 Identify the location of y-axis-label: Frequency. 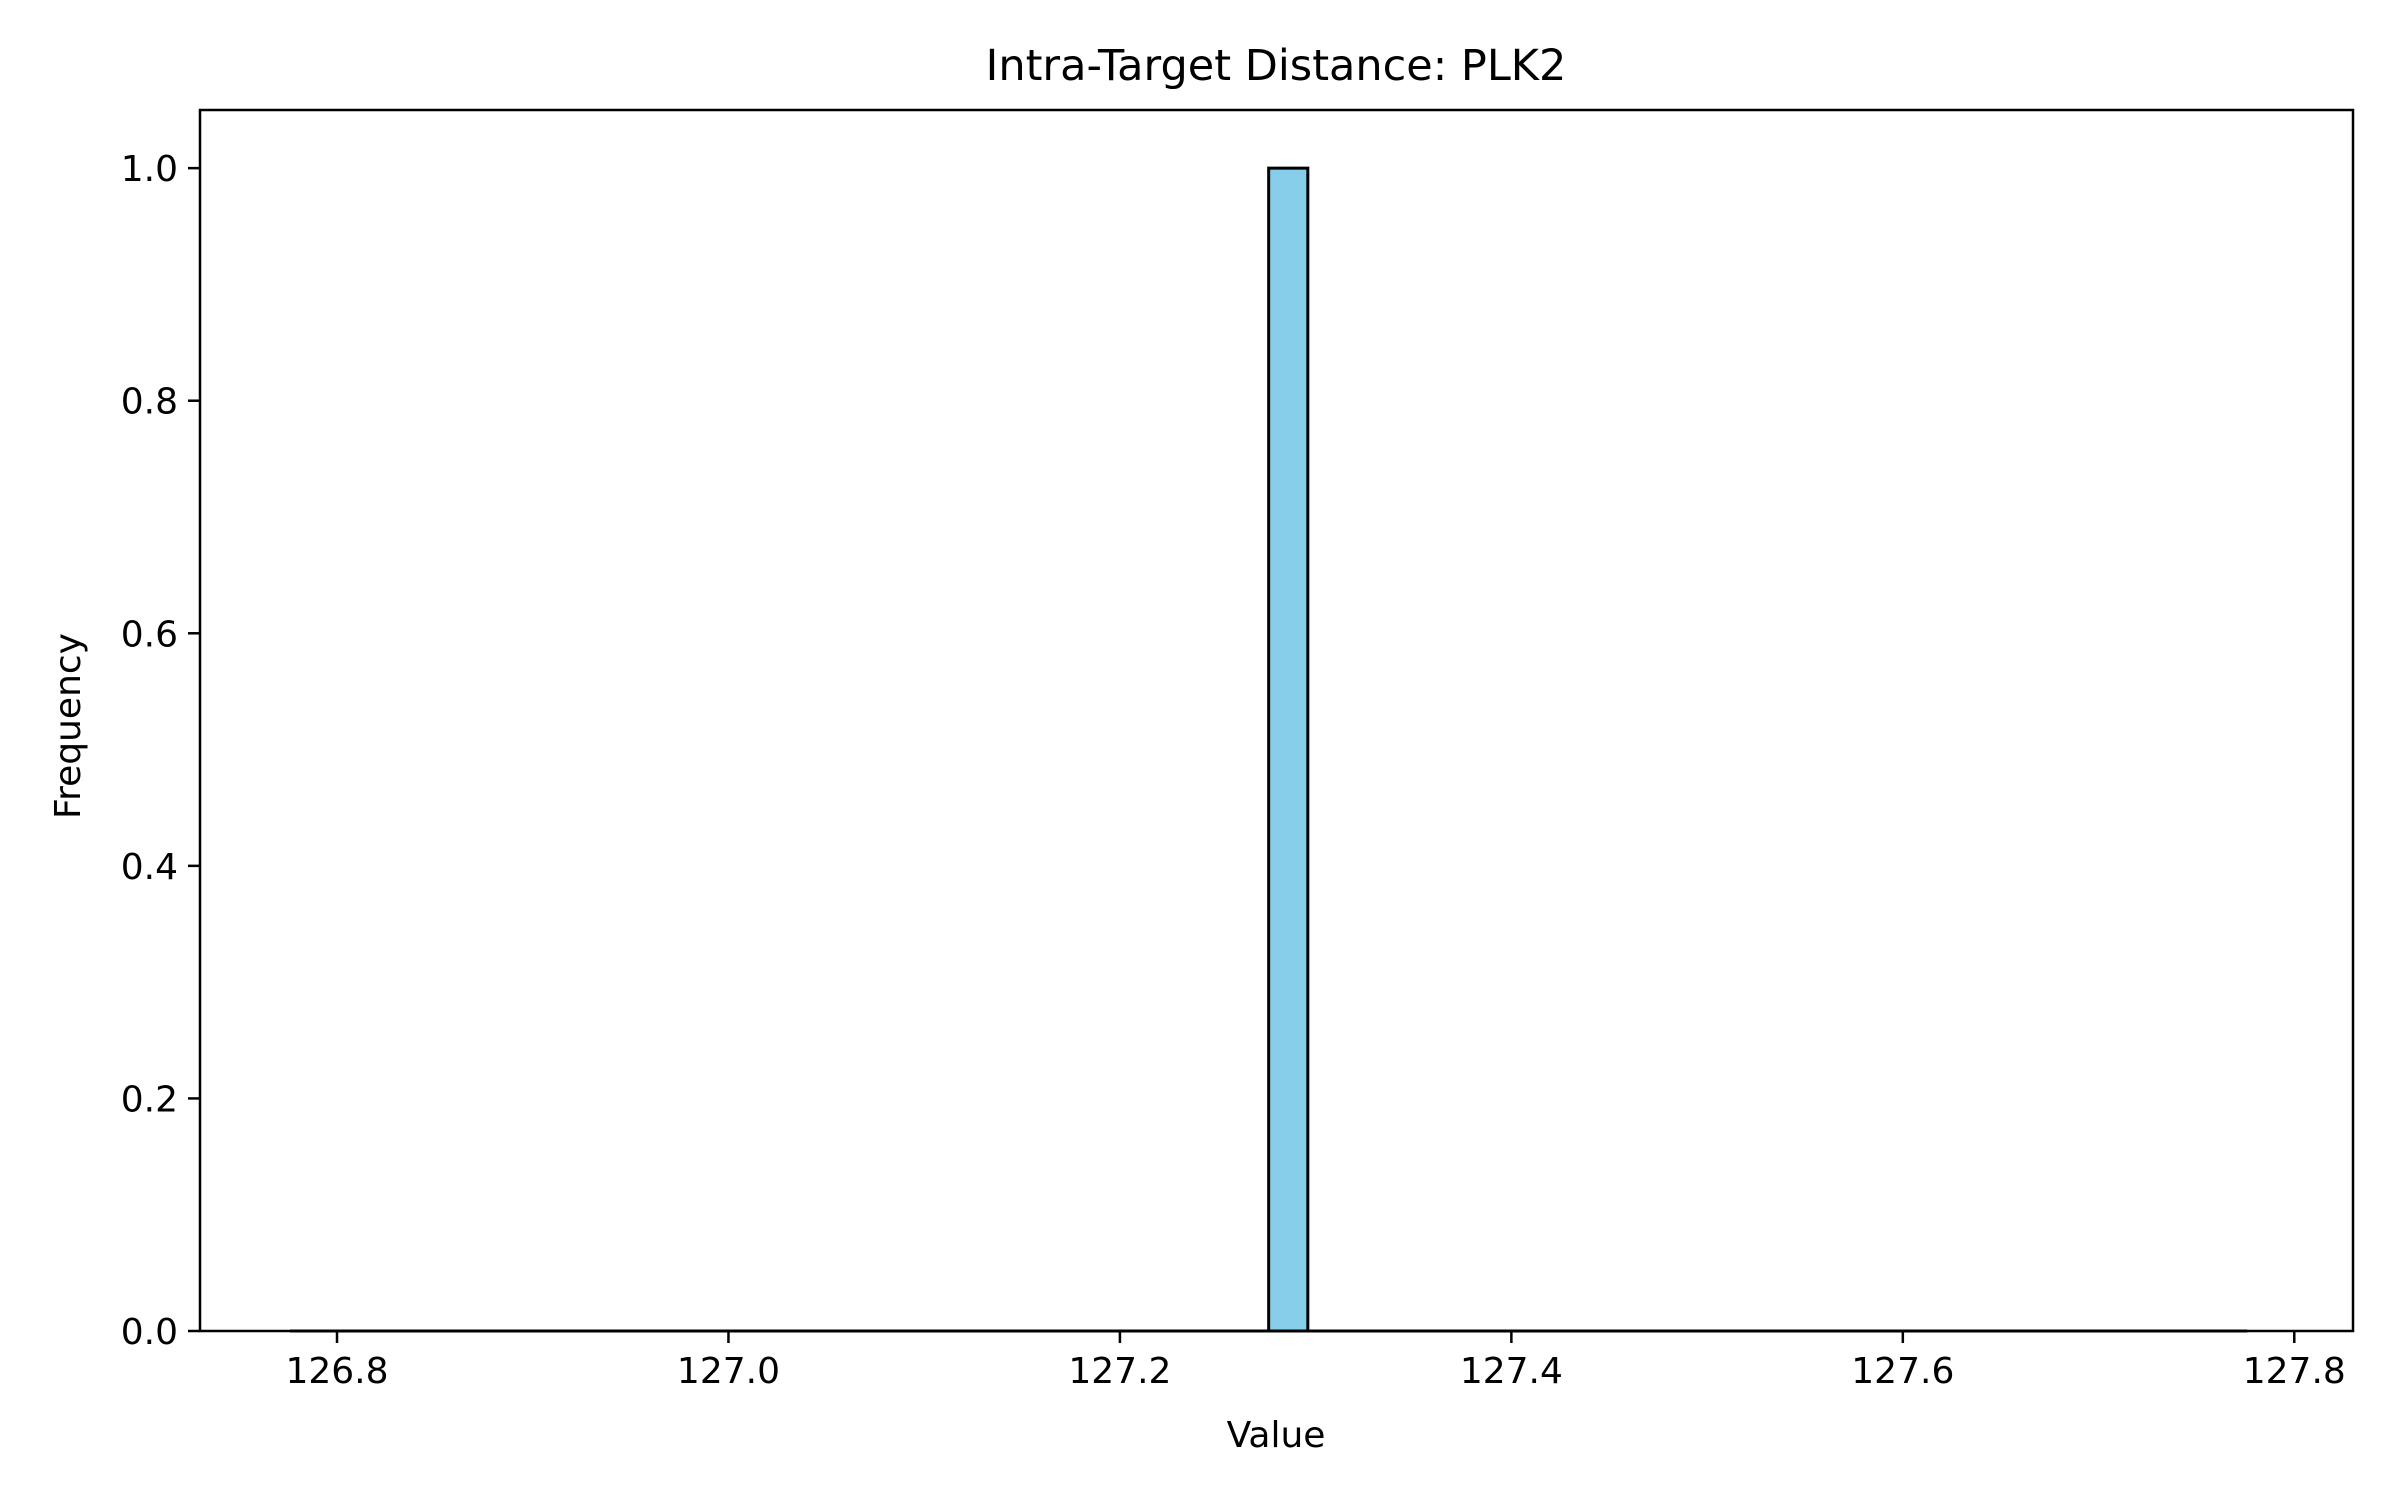
(68, 726).